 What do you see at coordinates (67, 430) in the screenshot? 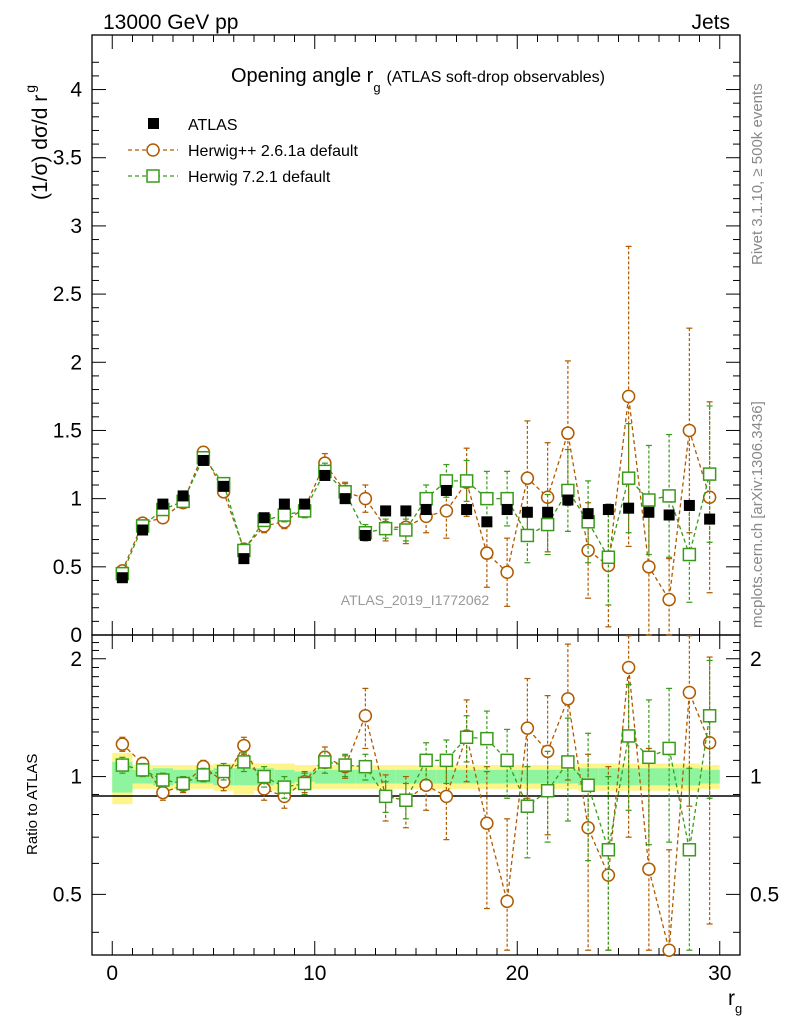
I see `y-tick-label-1.5: 1.5` at bounding box center [67, 430].